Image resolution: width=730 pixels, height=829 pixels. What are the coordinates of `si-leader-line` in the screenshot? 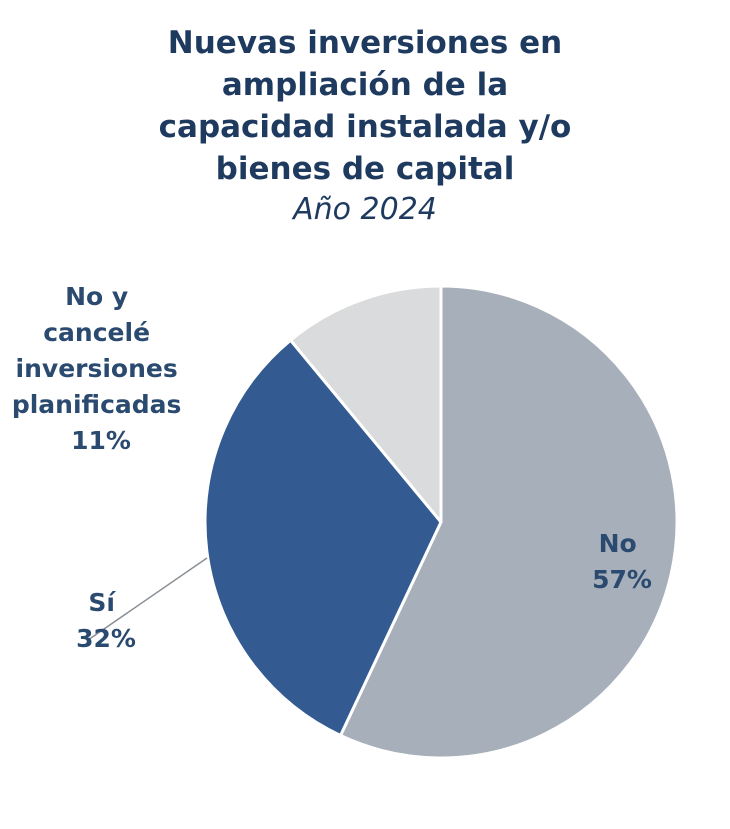 It's located at (147, 599).